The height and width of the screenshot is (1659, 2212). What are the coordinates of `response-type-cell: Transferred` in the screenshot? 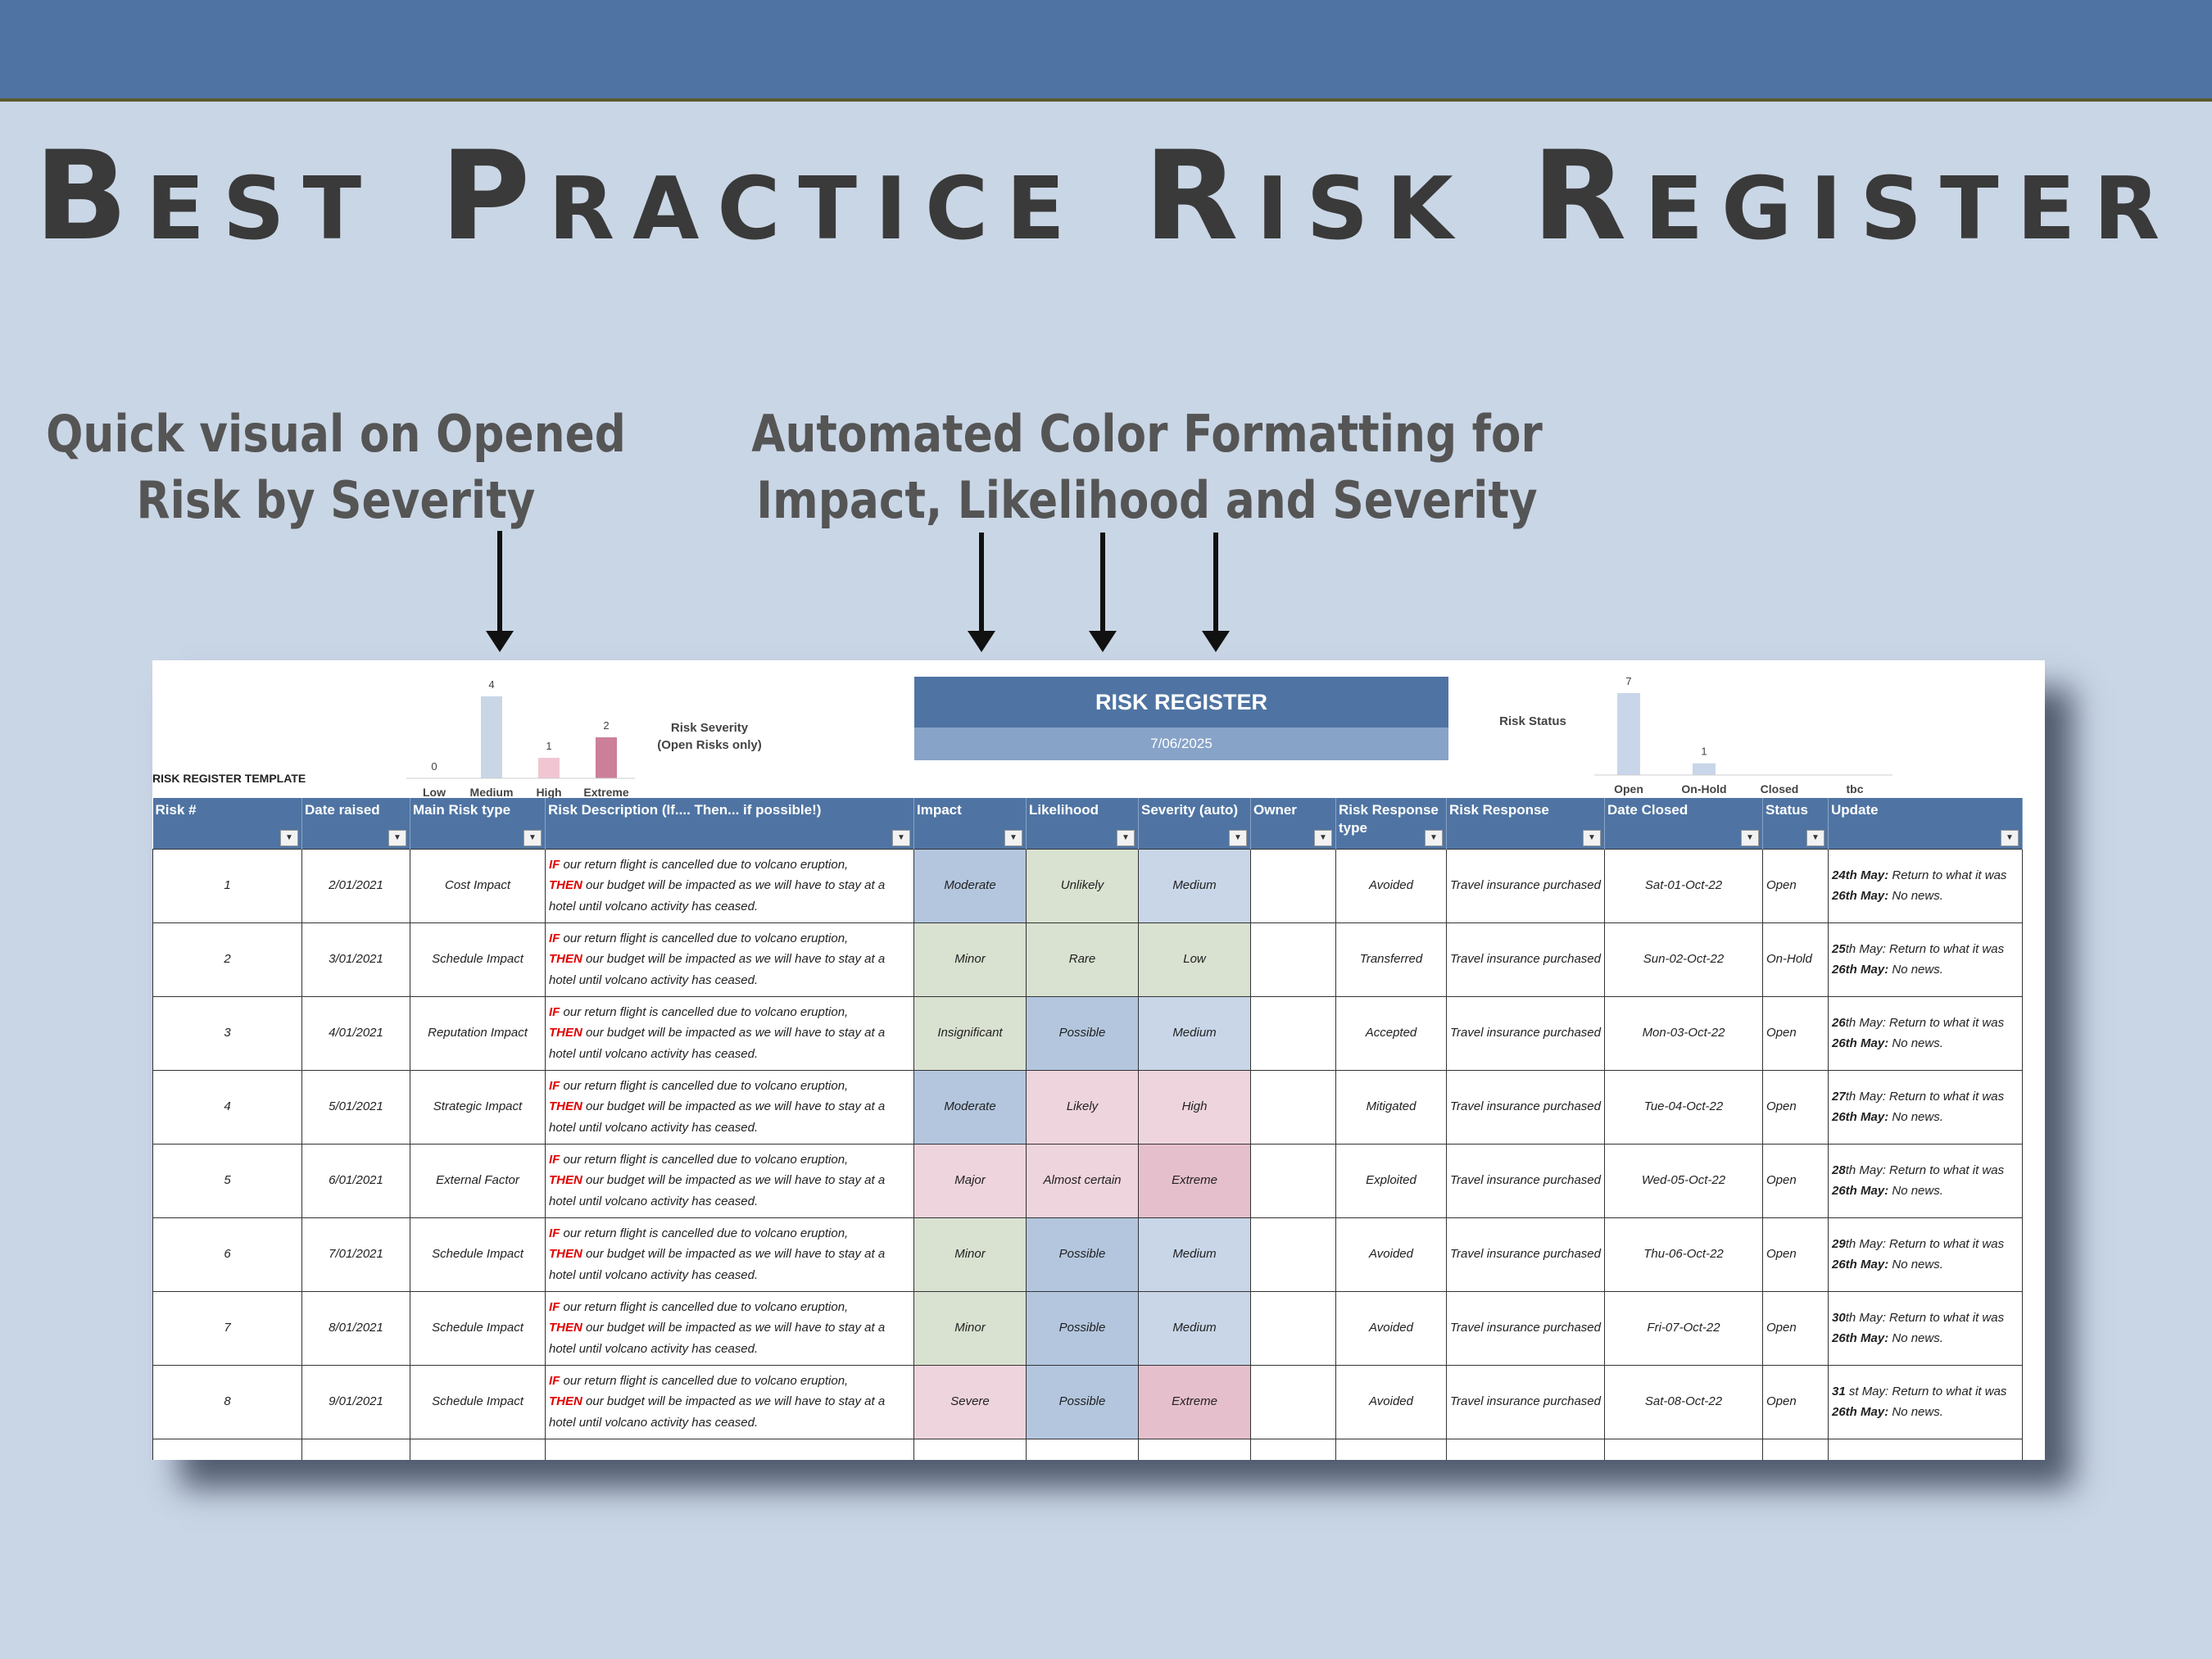 It's located at (1391, 959).